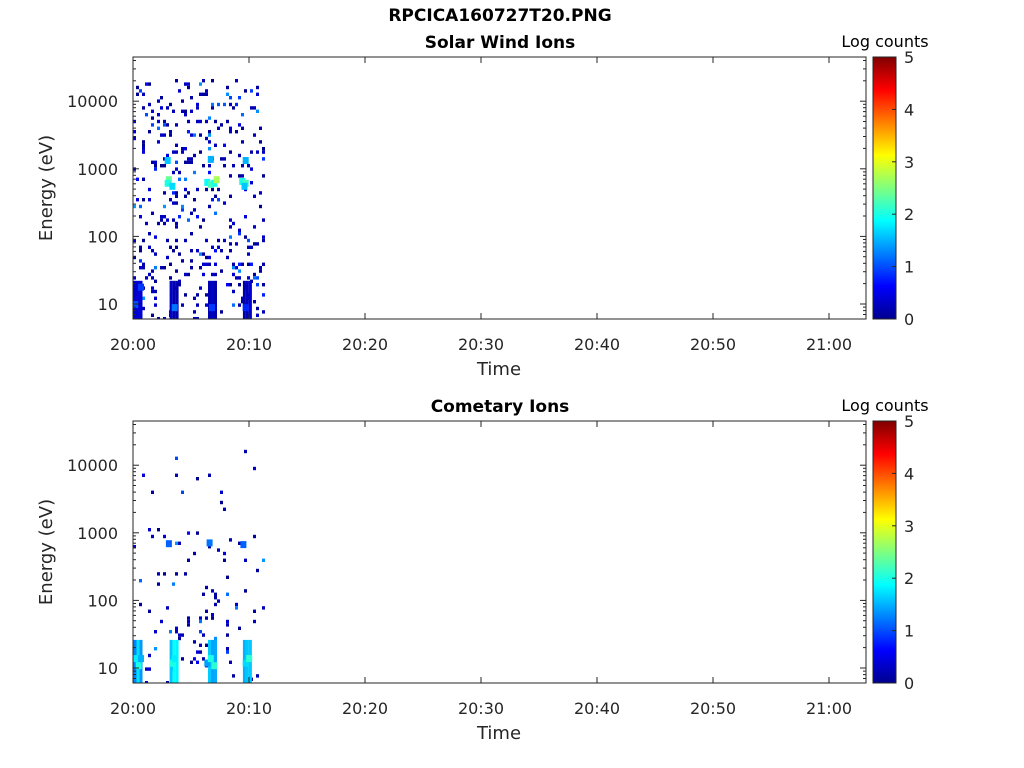 This screenshot has width=1024, height=768. What do you see at coordinates (500, 407) in the screenshot?
I see `panel-title: Cometary Ions` at bounding box center [500, 407].